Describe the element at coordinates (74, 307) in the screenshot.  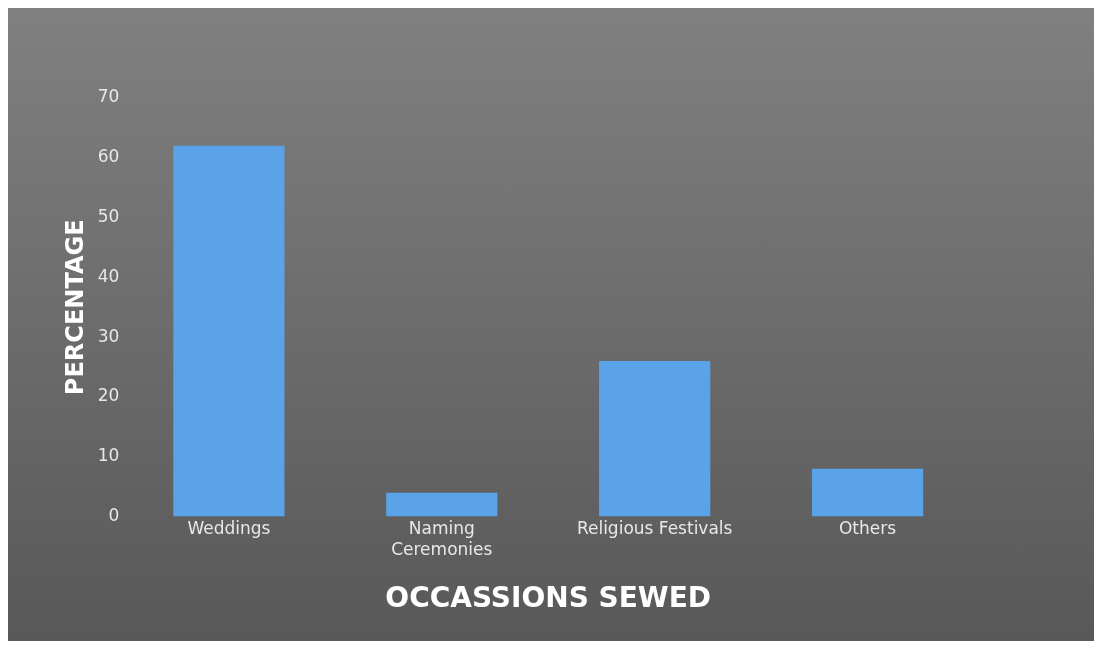
I see `y-axis-title: PERCENTAGE` at that location.